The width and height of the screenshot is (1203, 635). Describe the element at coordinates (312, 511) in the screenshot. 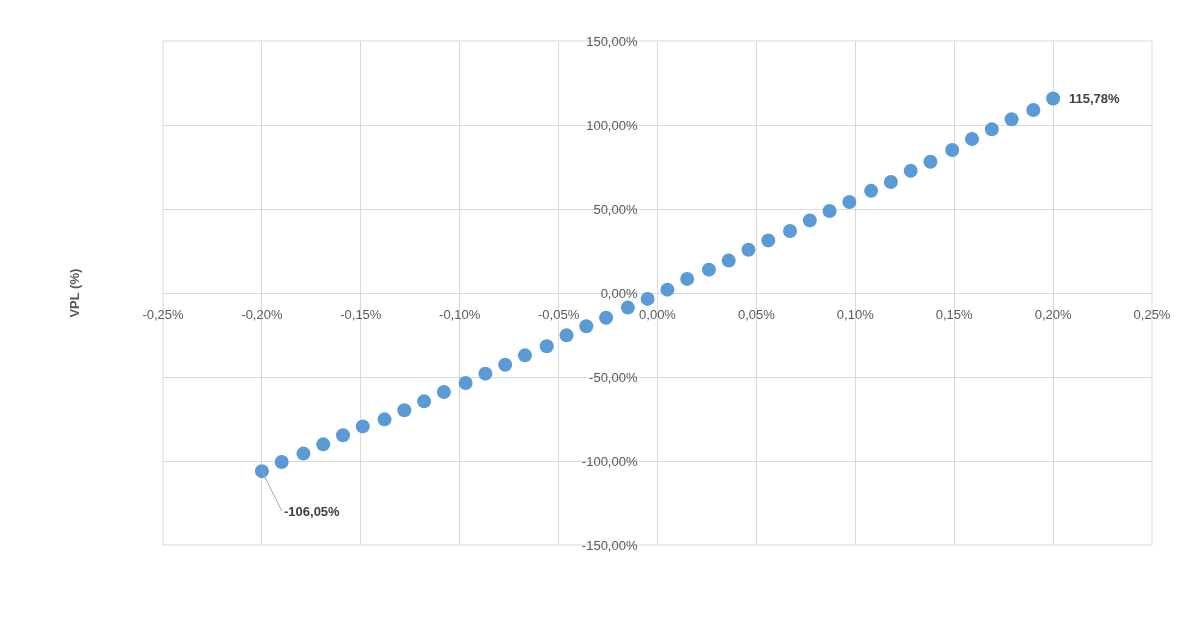

I see `data-label: -106,05%` at that location.